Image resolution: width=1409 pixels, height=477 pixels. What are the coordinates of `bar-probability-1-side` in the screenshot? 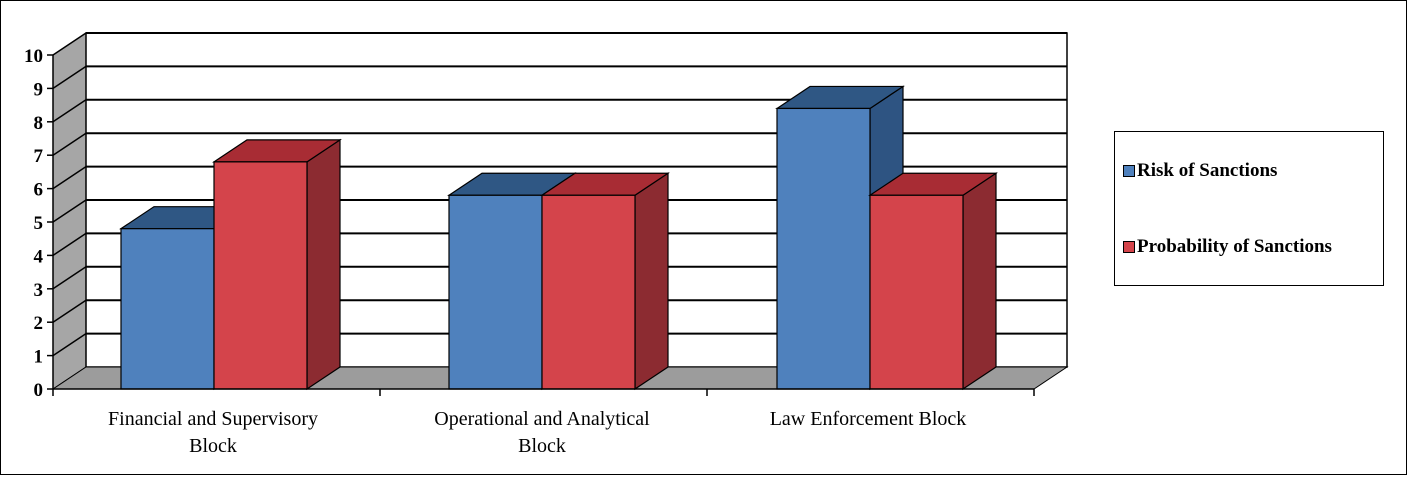 It's located at (323, 264).